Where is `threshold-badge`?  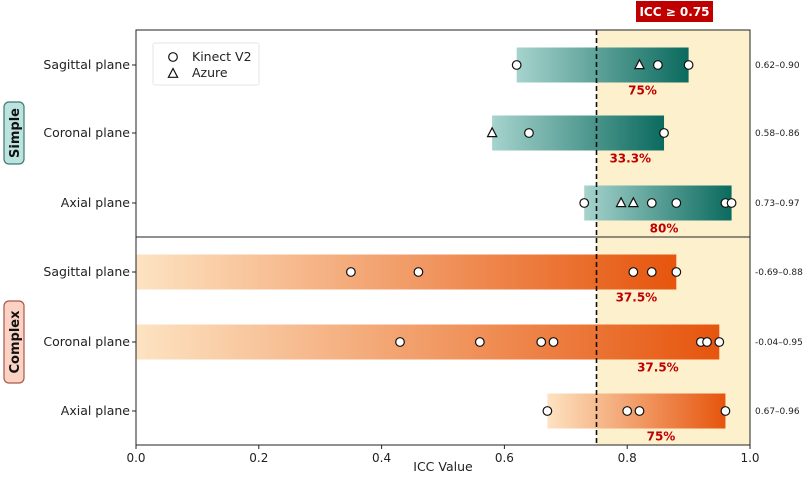 threshold-badge is located at coordinates (674, 11).